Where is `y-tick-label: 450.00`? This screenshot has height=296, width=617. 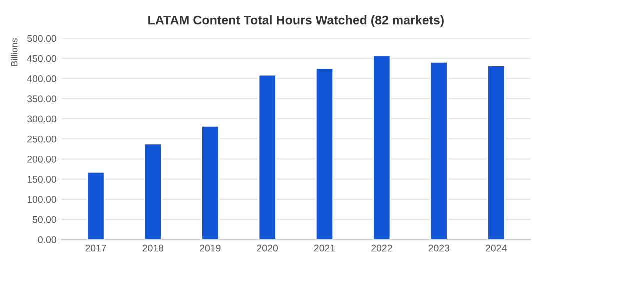
y-tick-label: 450.00 is located at coordinates (41, 58).